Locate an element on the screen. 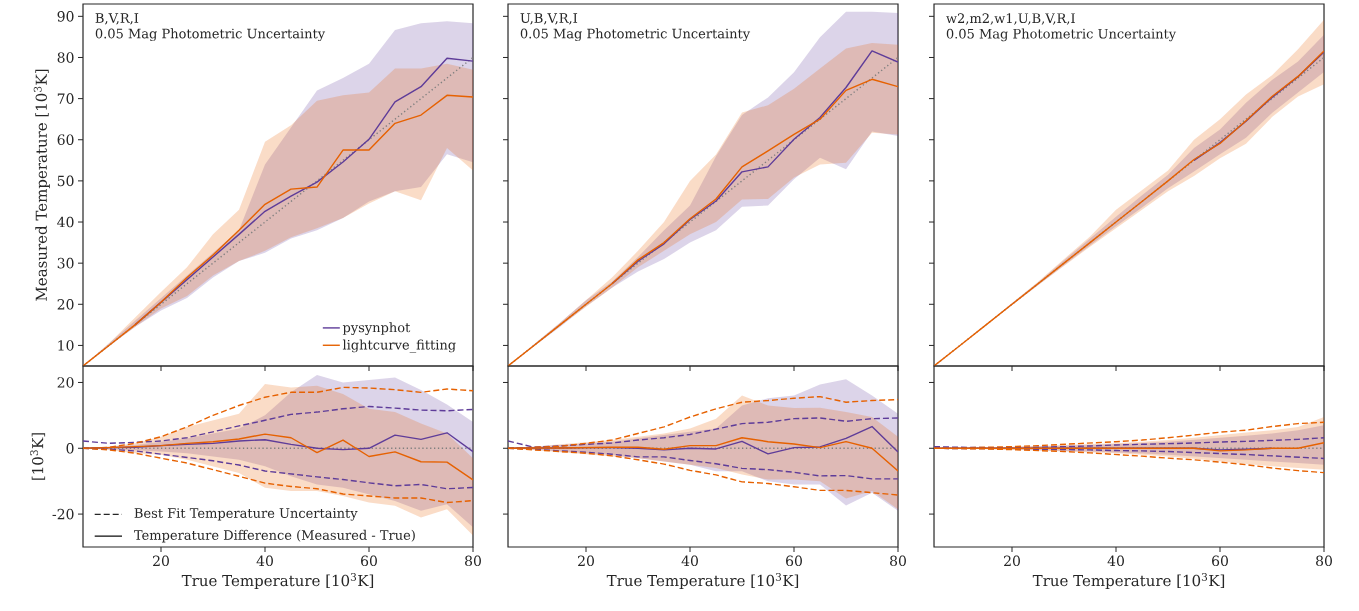 This screenshot has width=1359, height=611. y-axis-title: Measured Temperature [10$^{3}$K] is located at coordinates (41, 185).